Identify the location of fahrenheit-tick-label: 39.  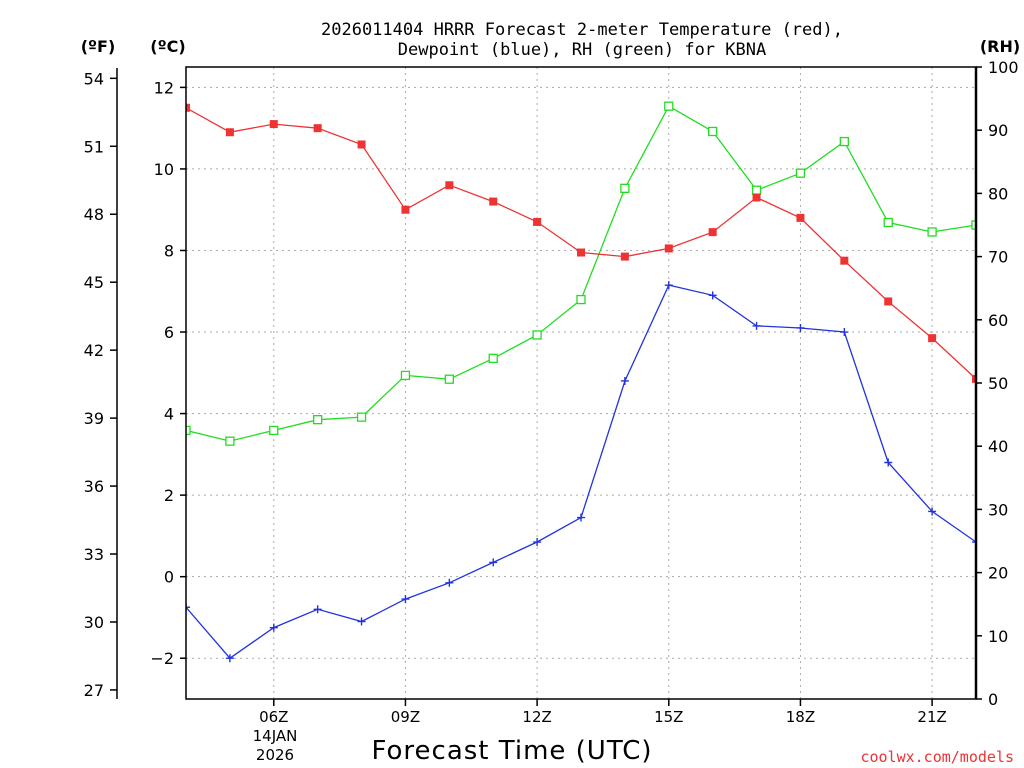
(94, 418).